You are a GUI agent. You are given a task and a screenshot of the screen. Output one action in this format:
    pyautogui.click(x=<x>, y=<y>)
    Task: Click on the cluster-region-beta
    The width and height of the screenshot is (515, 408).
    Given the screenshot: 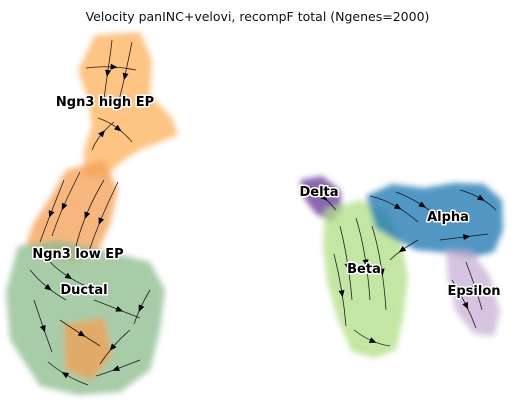 What is the action you would take?
    pyautogui.click(x=365, y=279)
    